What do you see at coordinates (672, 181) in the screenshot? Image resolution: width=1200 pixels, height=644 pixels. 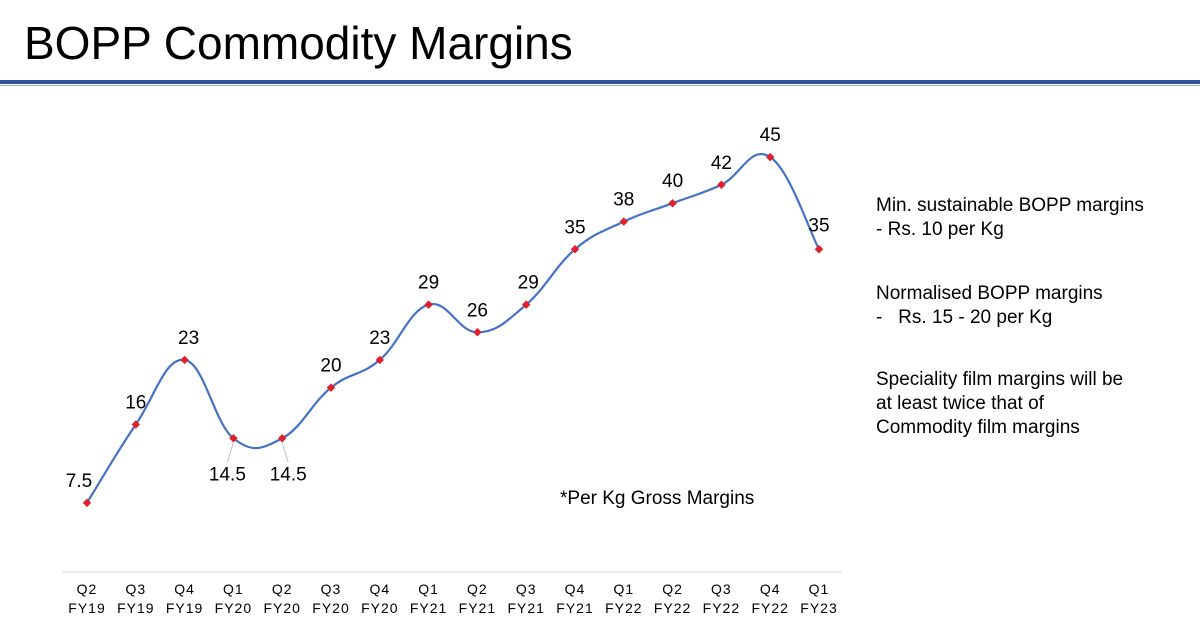 I see `data-label: 40` at bounding box center [672, 181].